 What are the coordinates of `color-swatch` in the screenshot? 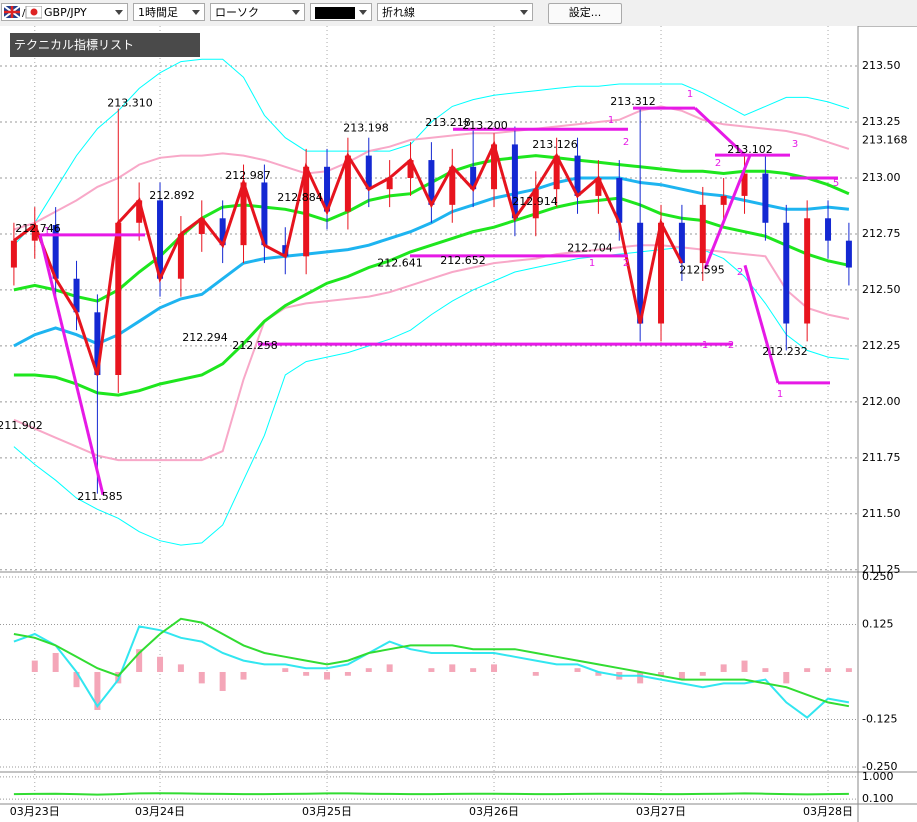 It's located at (335, 13).